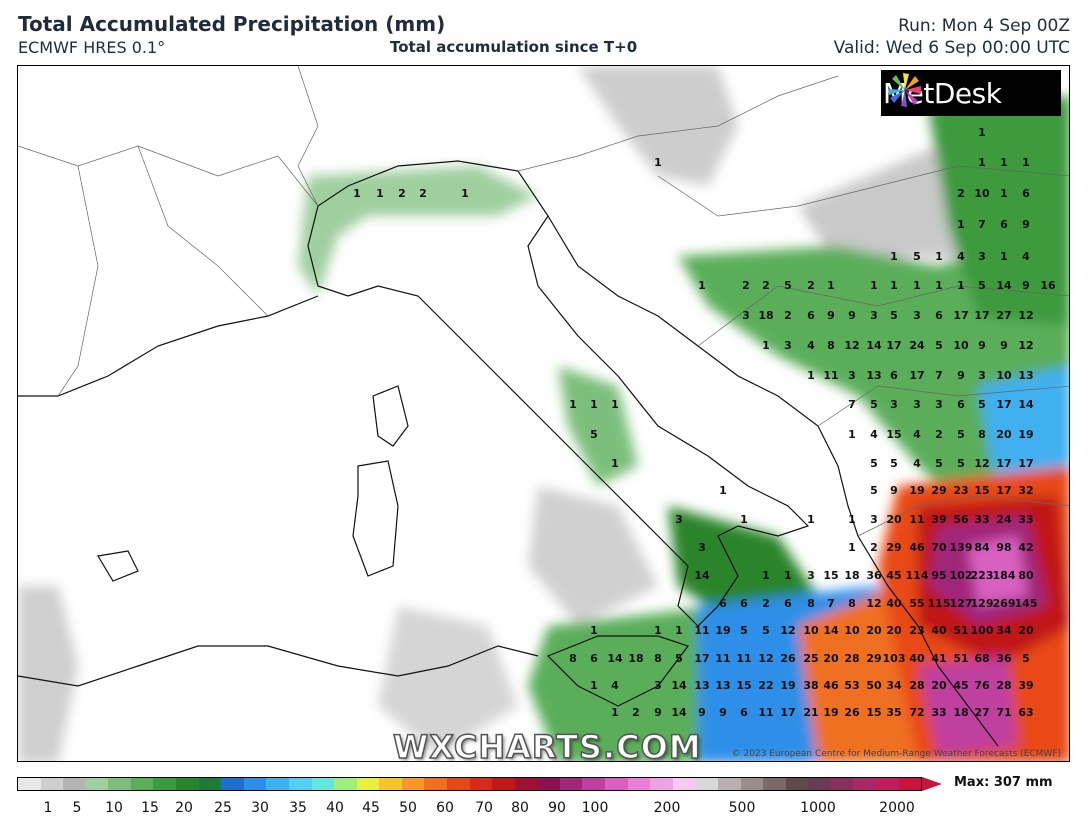 The width and height of the screenshot is (1088, 835). Describe the element at coordinates (1003, 782) in the screenshot. I see `max-value-label: Max: 307 mm` at that location.